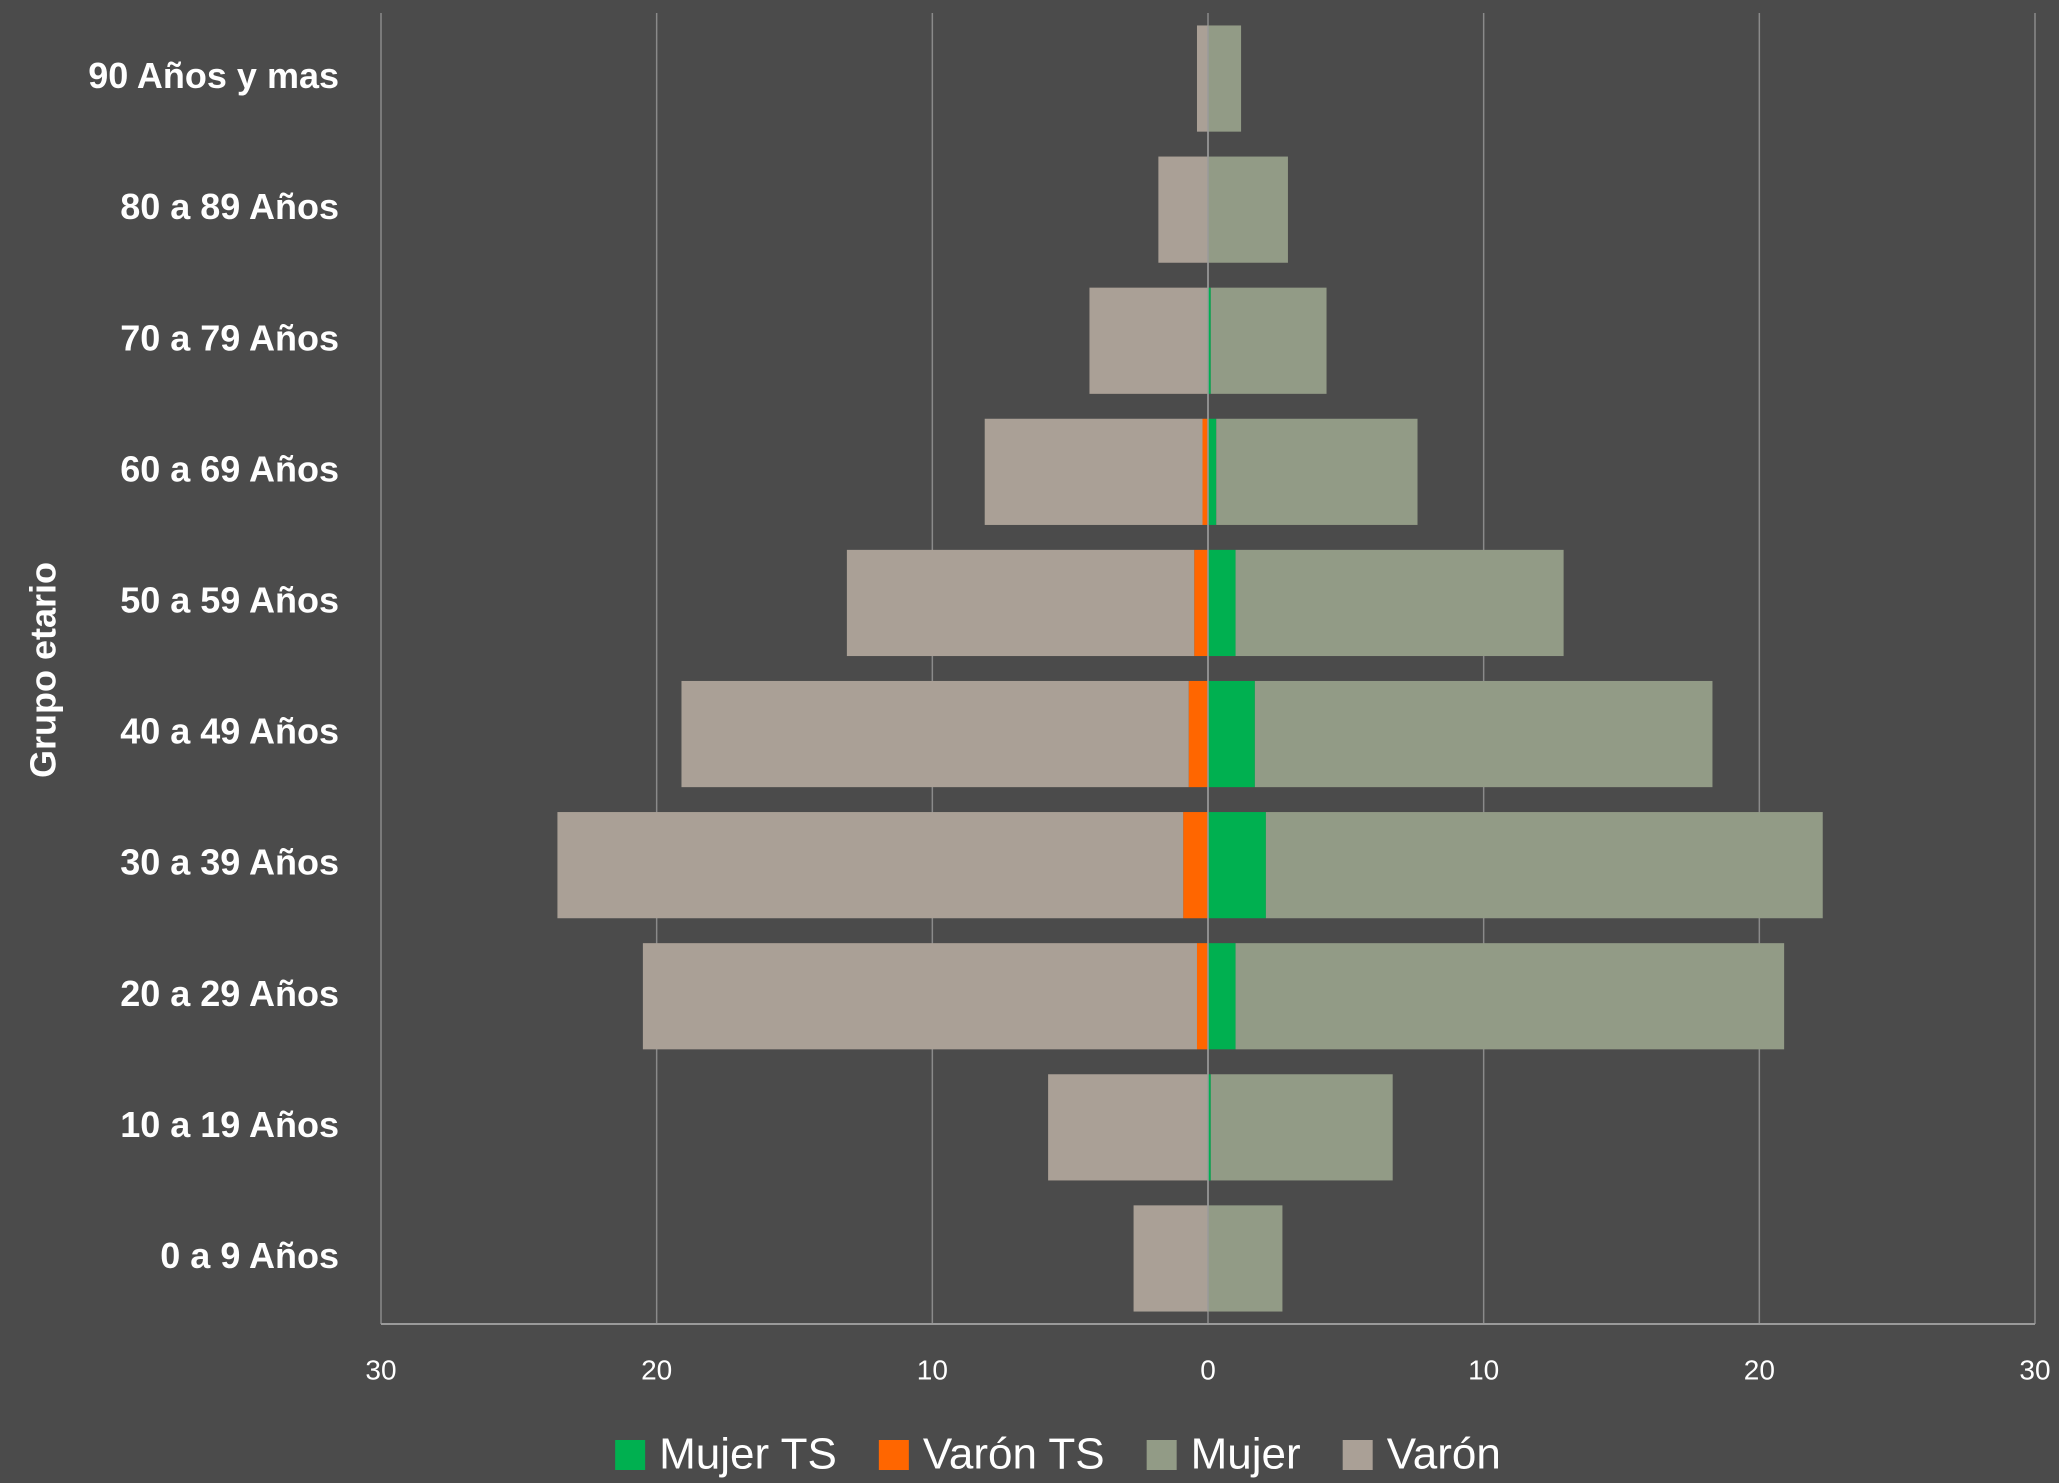 This screenshot has width=2059, height=1483. Describe the element at coordinates (229, 862) in the screenshot. I see `y-tick-label: 30 a 39 Años` at that location.